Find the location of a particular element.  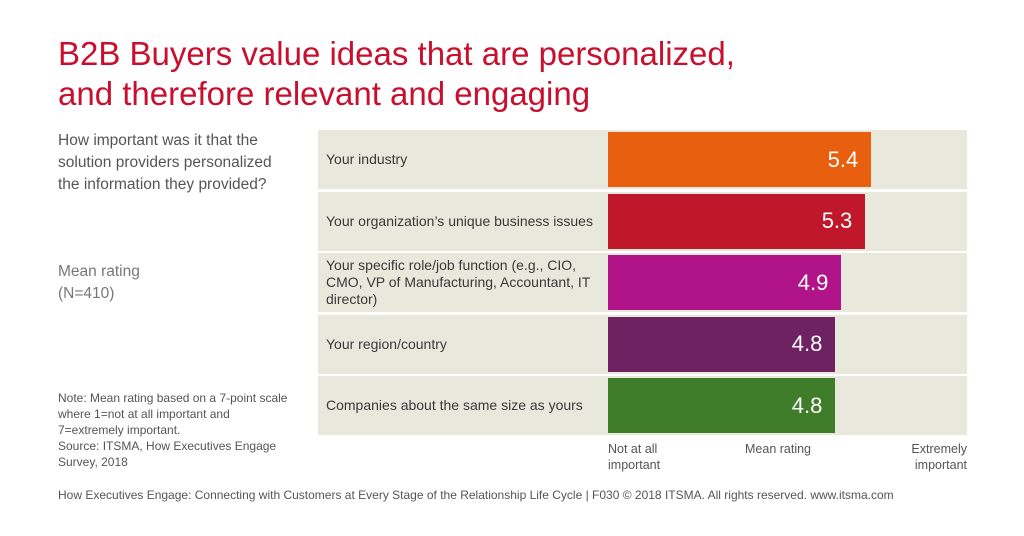

sample-size: (N=410) is located at coordinates (86, 293).